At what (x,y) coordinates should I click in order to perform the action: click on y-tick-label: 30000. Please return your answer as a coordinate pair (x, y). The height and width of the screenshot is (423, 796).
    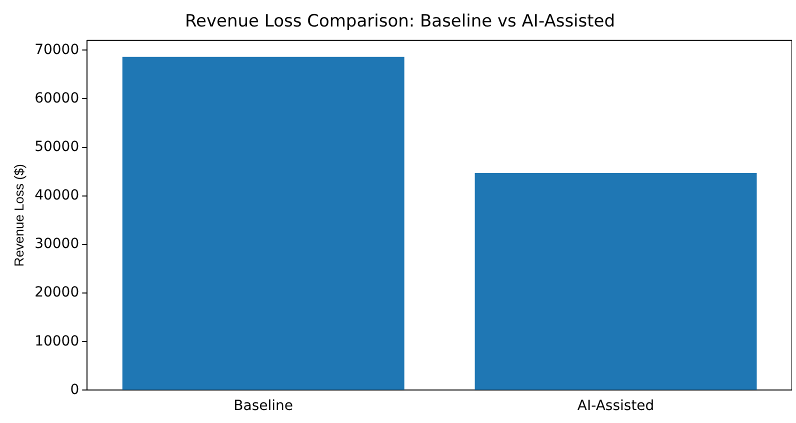
    Looking at the image, I should click on (57, 244).